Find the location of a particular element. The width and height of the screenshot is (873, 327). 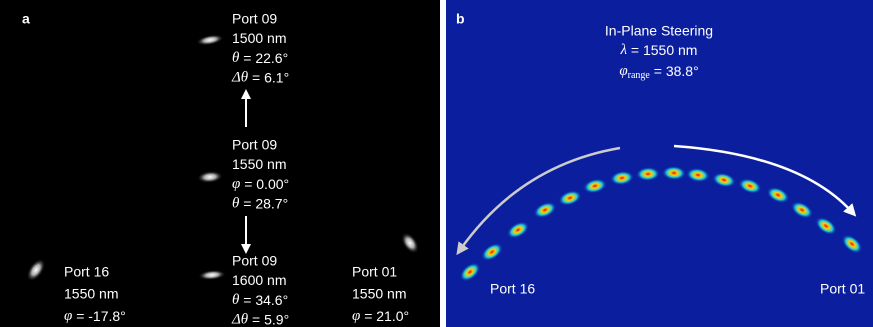

value: = 22.6° is located at coordinates (263, 58).